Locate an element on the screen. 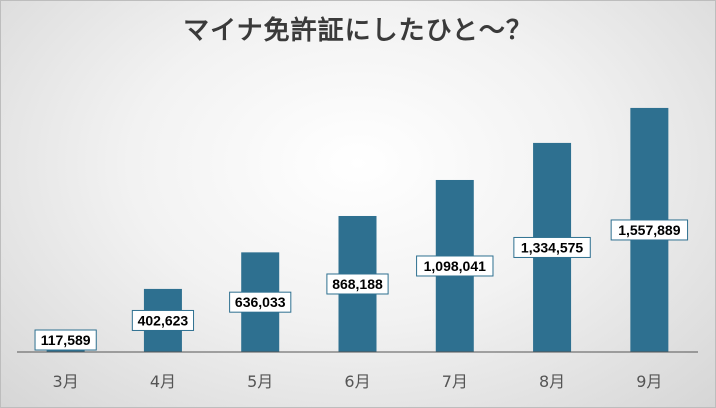  chart-title: マイナ免許証にしたひと〜？ is located at coordinates (358, 31).